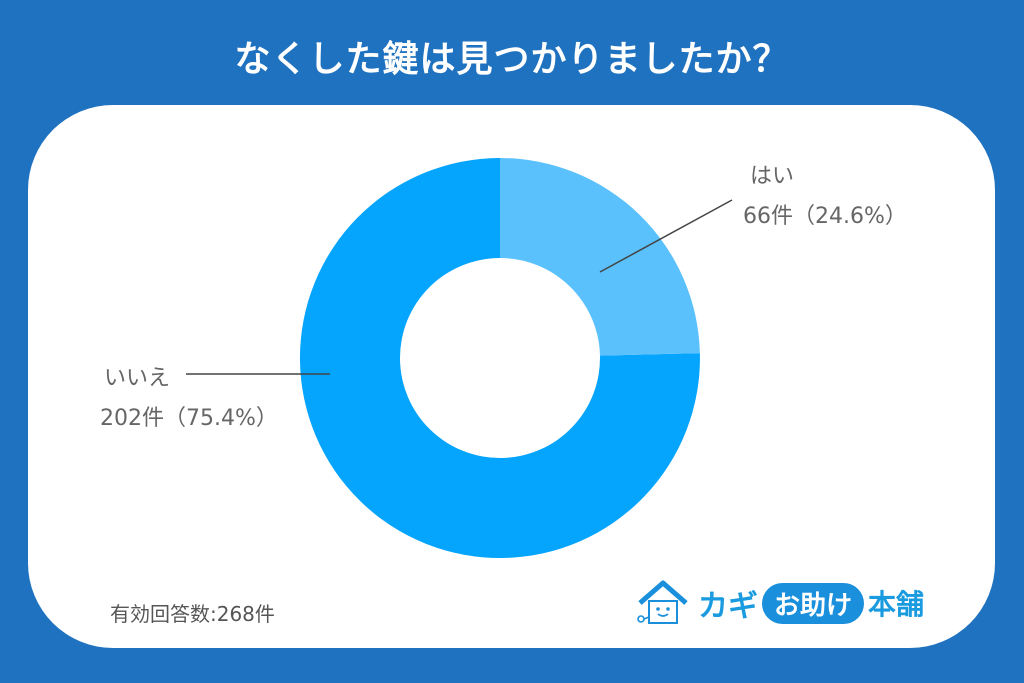 The height and width of the screenshot is (683, 1024). I want to click on brand-logo: カギ お助け 本舗, so click(778, 603).